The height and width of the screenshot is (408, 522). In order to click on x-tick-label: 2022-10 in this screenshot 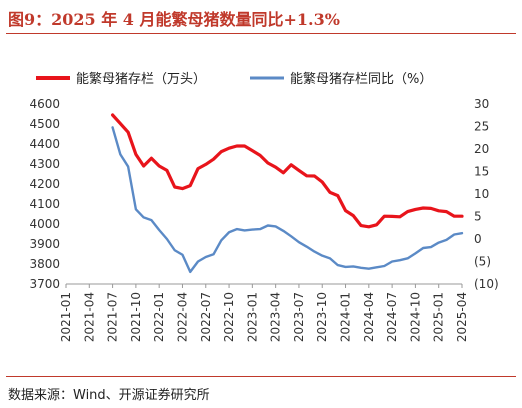, I will do `click(229, 317)`.